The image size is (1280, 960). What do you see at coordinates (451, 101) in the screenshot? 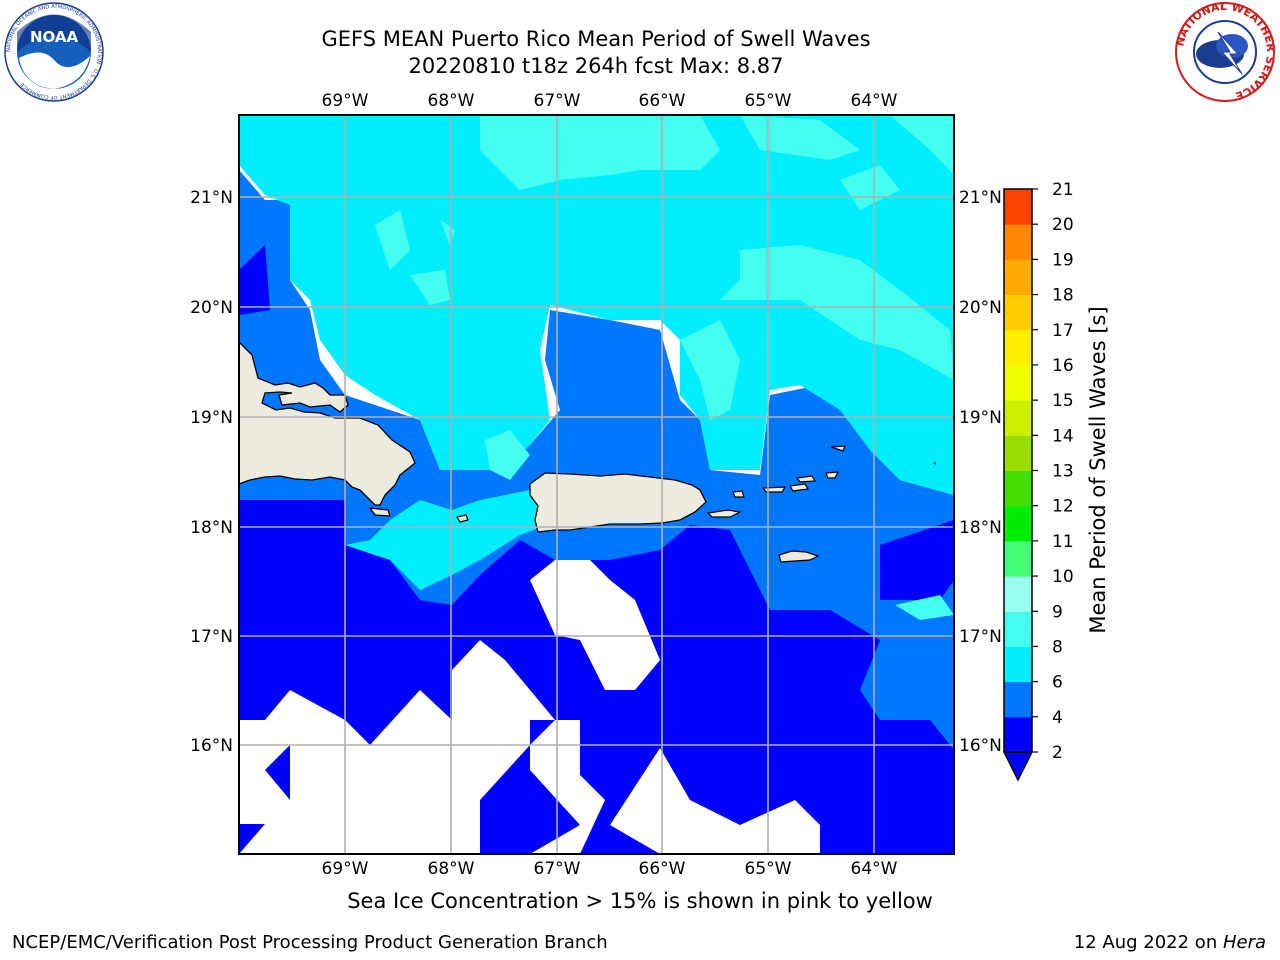
I see `lon-tick-top: 68°W` at bounding box center [451, 101].